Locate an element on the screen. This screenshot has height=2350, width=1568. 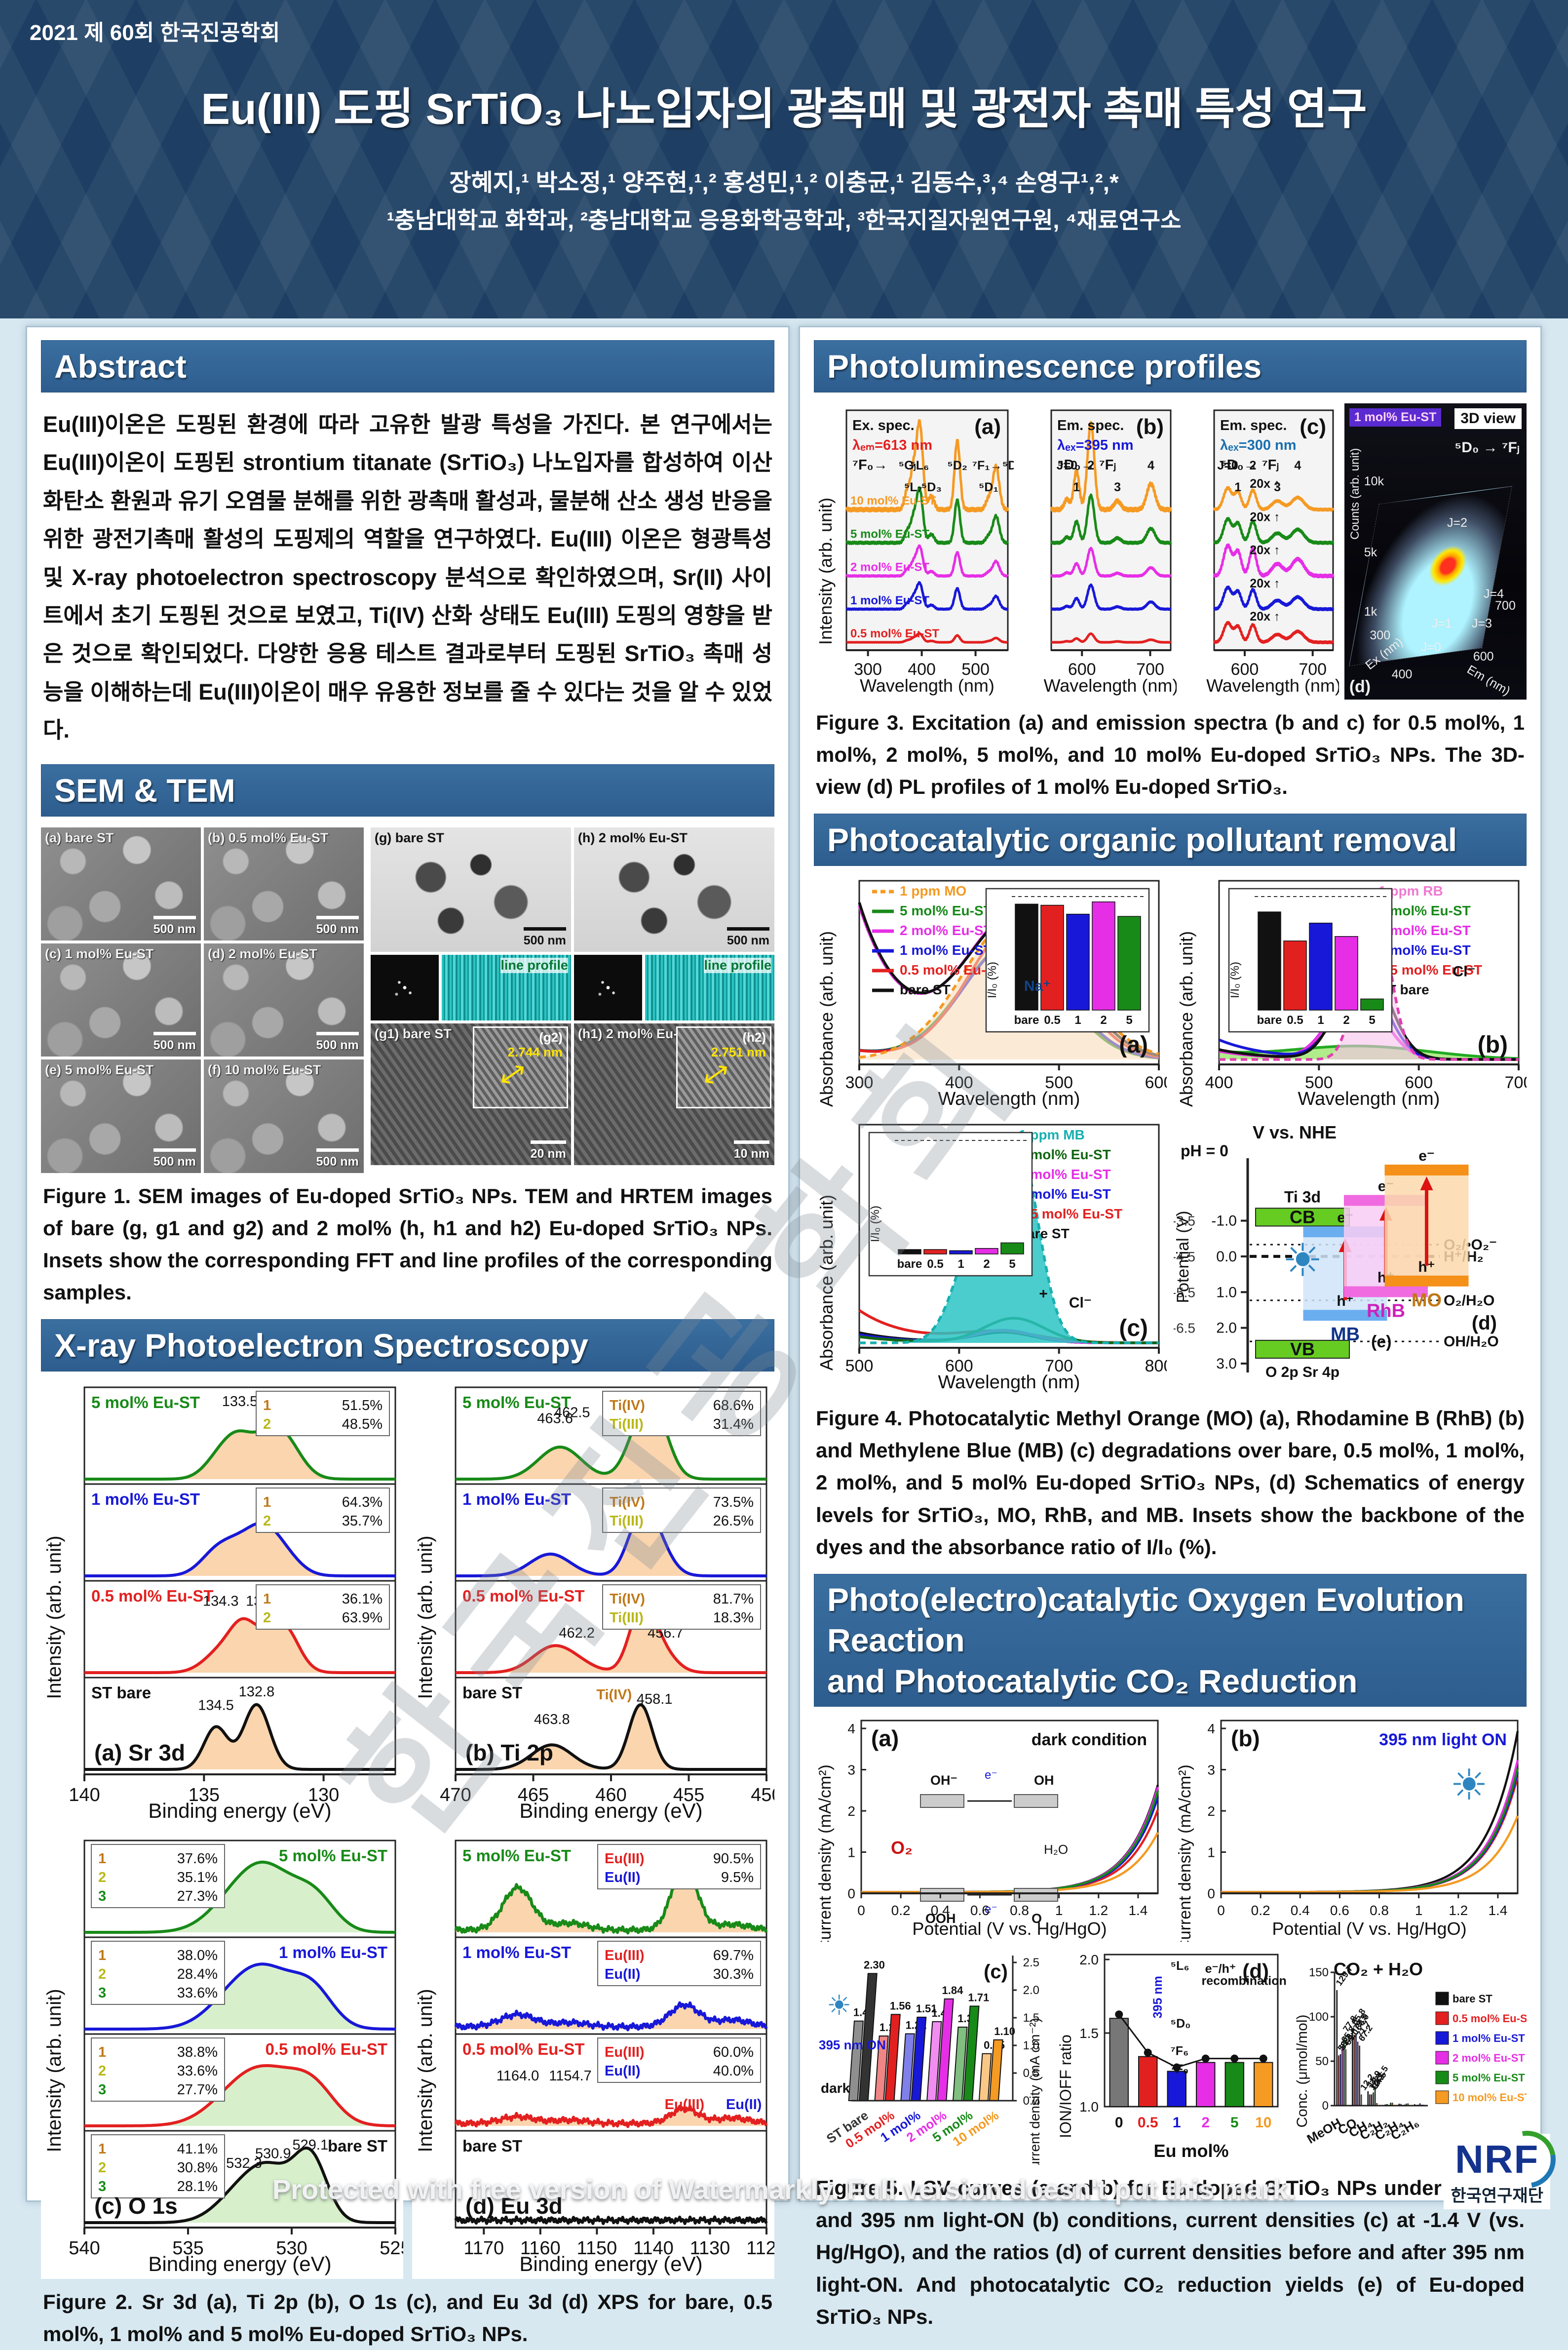
svg-text: 462.2 is located at coordinates (577, 1633).